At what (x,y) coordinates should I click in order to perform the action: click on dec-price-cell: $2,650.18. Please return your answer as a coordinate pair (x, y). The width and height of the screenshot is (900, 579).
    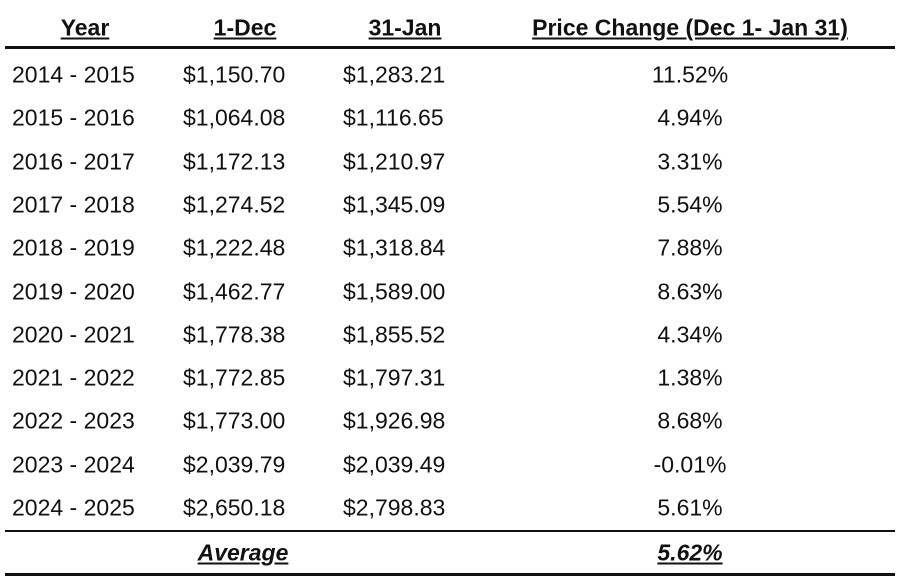
    Looking at the image, I should click on (234, 507).